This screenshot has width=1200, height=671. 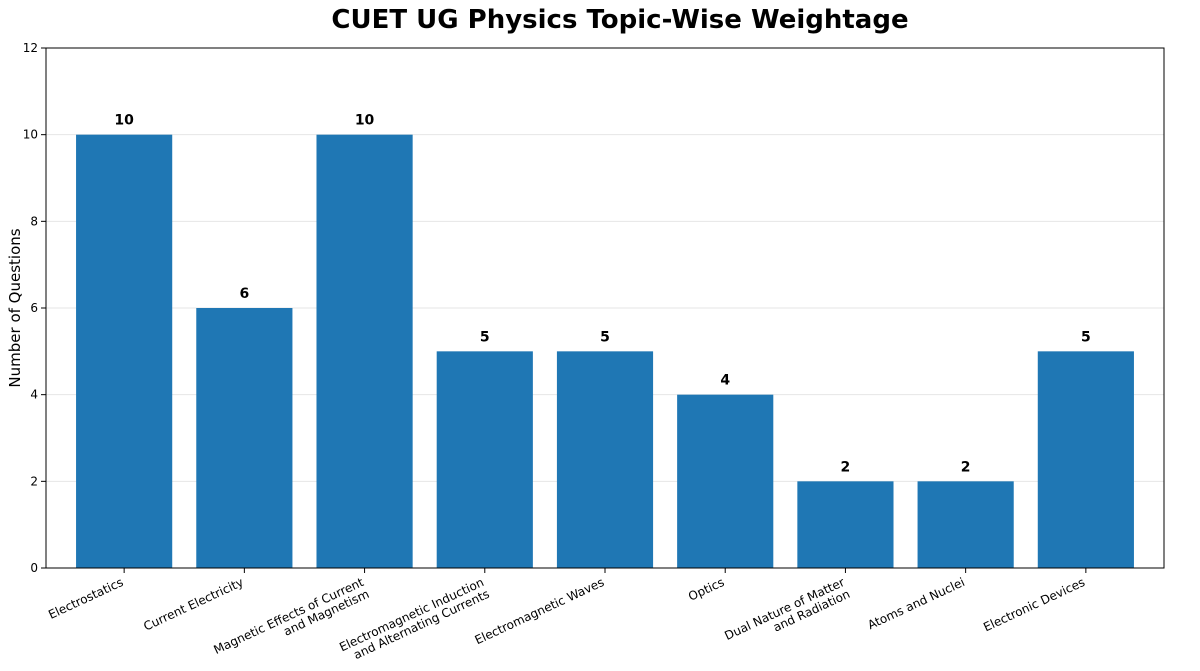 I want to click on x-tick-label: Atoms and Nuclei, so click(x=915, y=603).